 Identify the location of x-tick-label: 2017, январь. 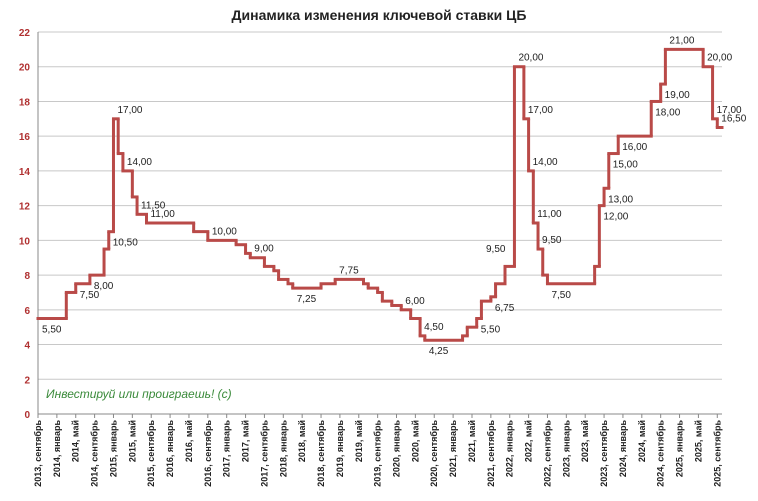
(227, 449).